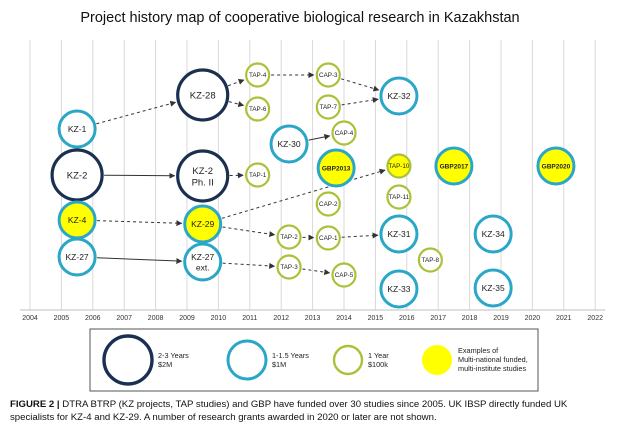 The width and height of the screenshot is (620, 435). I want to click on node-label-tap-2: TAP-2, so click(289, 237).